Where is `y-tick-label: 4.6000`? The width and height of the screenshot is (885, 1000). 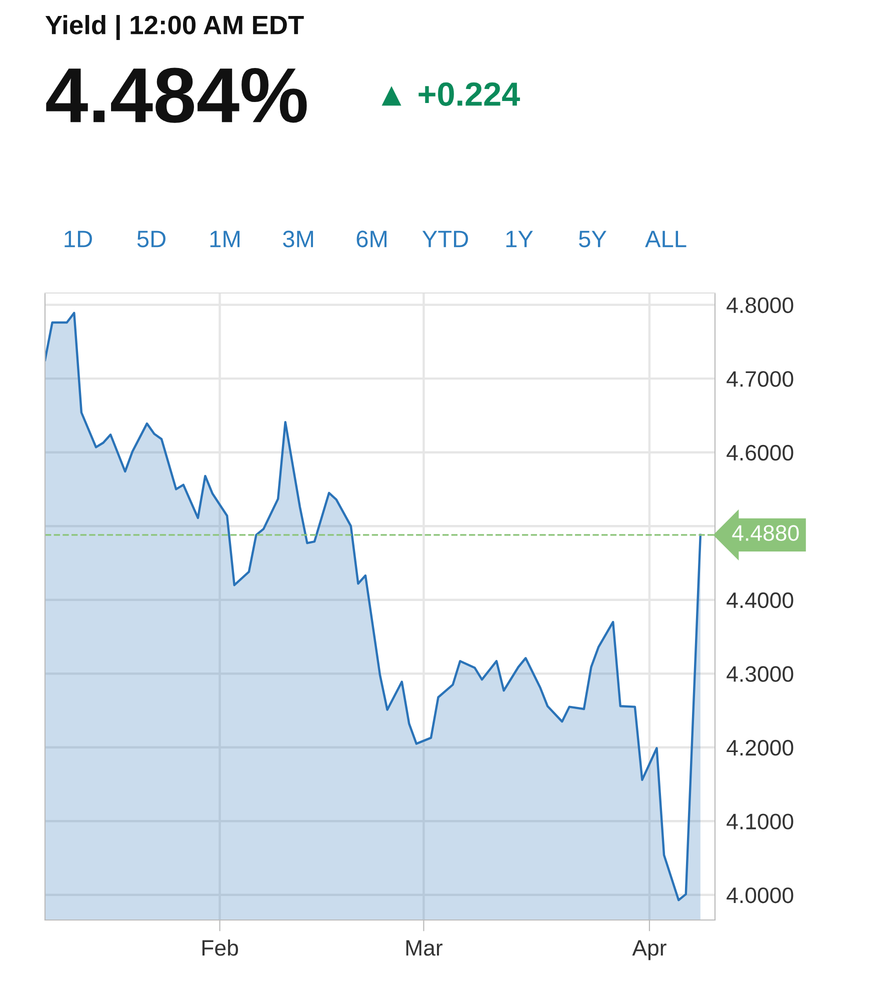
y-tick-label: 4.6000 is located at coordinates (760, 452).